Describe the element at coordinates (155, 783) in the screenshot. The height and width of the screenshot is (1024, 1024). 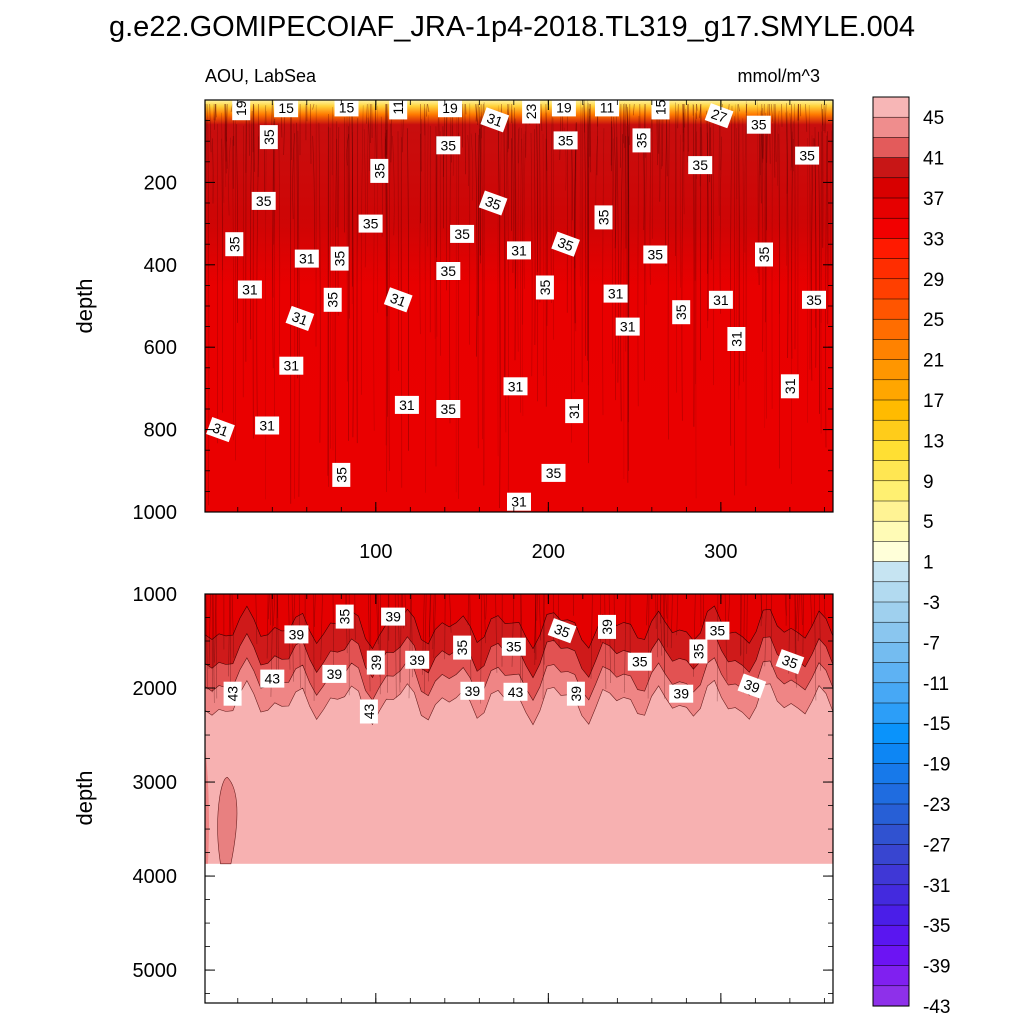
I see `y-tick-label: 3000` at that location.